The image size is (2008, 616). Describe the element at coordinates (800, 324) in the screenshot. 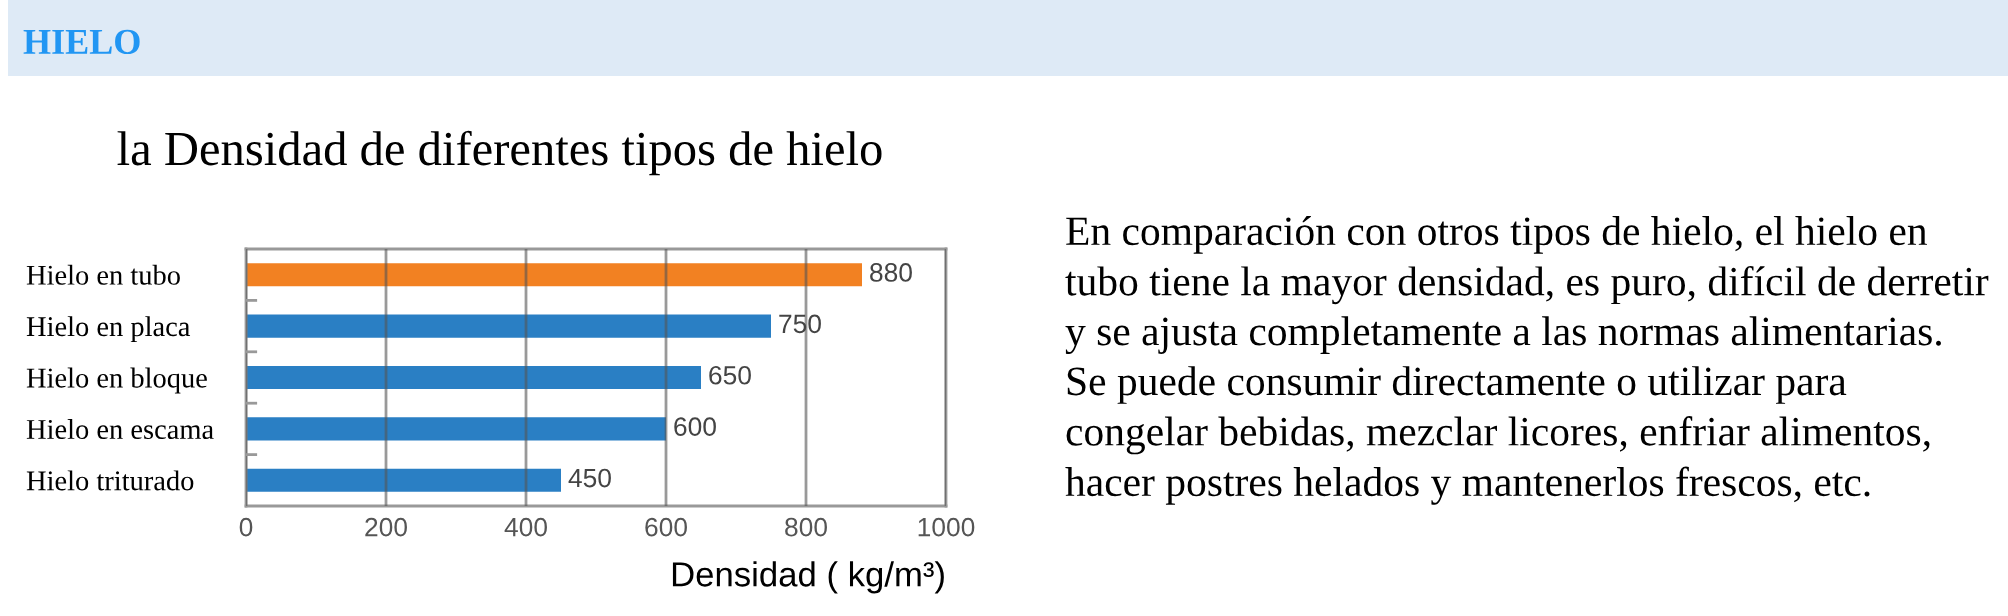

I see `data-label: 750` at that location.